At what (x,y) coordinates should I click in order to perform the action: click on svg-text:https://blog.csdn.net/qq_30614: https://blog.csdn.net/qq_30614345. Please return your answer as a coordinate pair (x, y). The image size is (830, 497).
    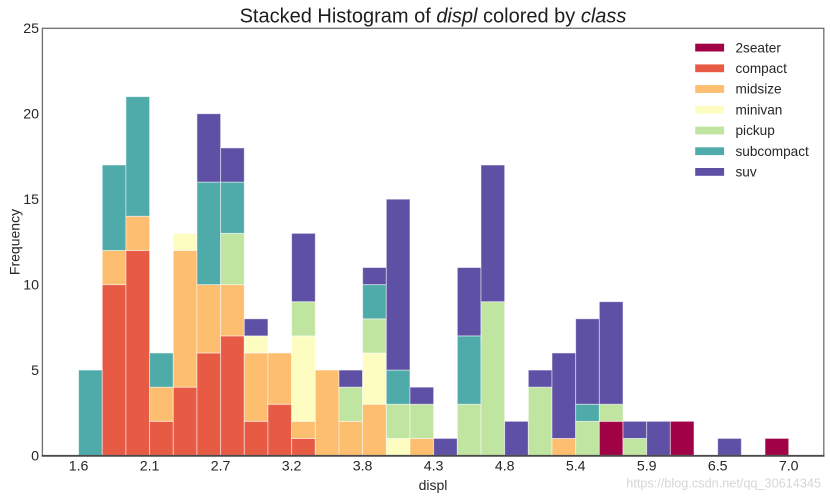
    Looking at the image, I should click on (723, 484).